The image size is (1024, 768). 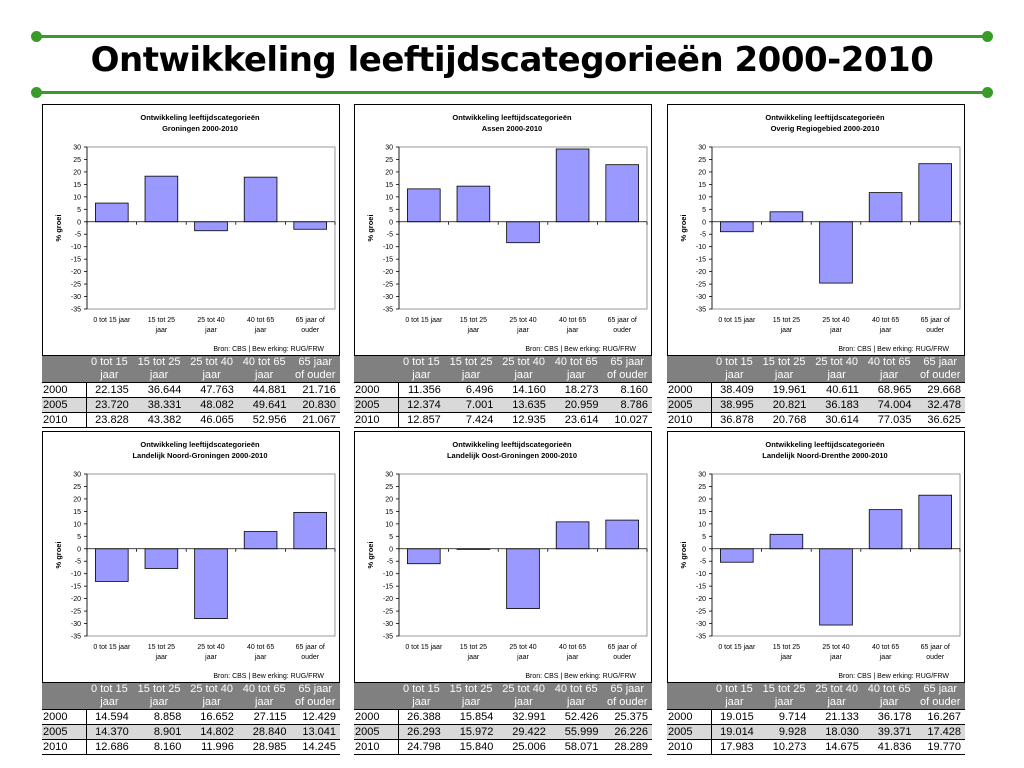 I want to click on y-tick-label: -25, so click(x=701, y=612).